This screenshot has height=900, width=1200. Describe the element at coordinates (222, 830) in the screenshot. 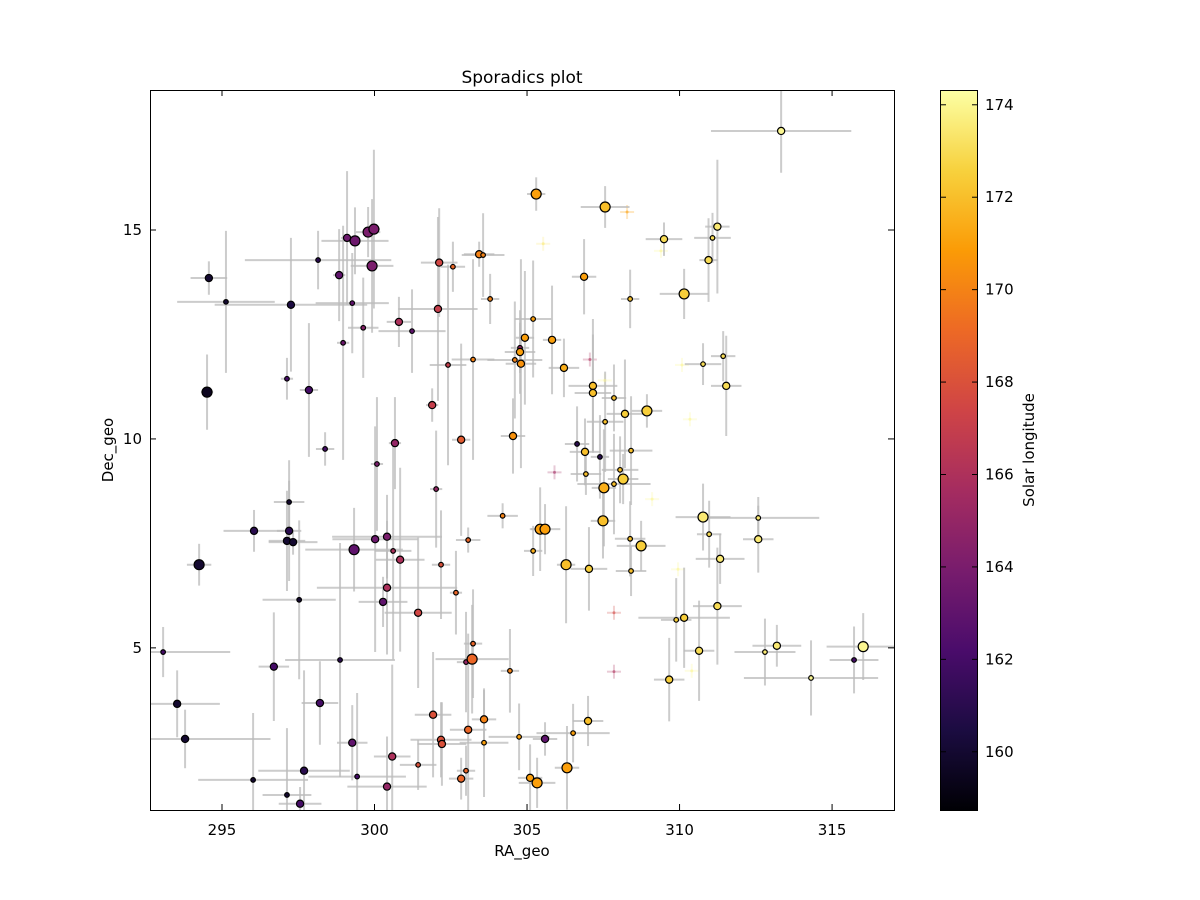

I see `x-tick-label: 295` at that location.